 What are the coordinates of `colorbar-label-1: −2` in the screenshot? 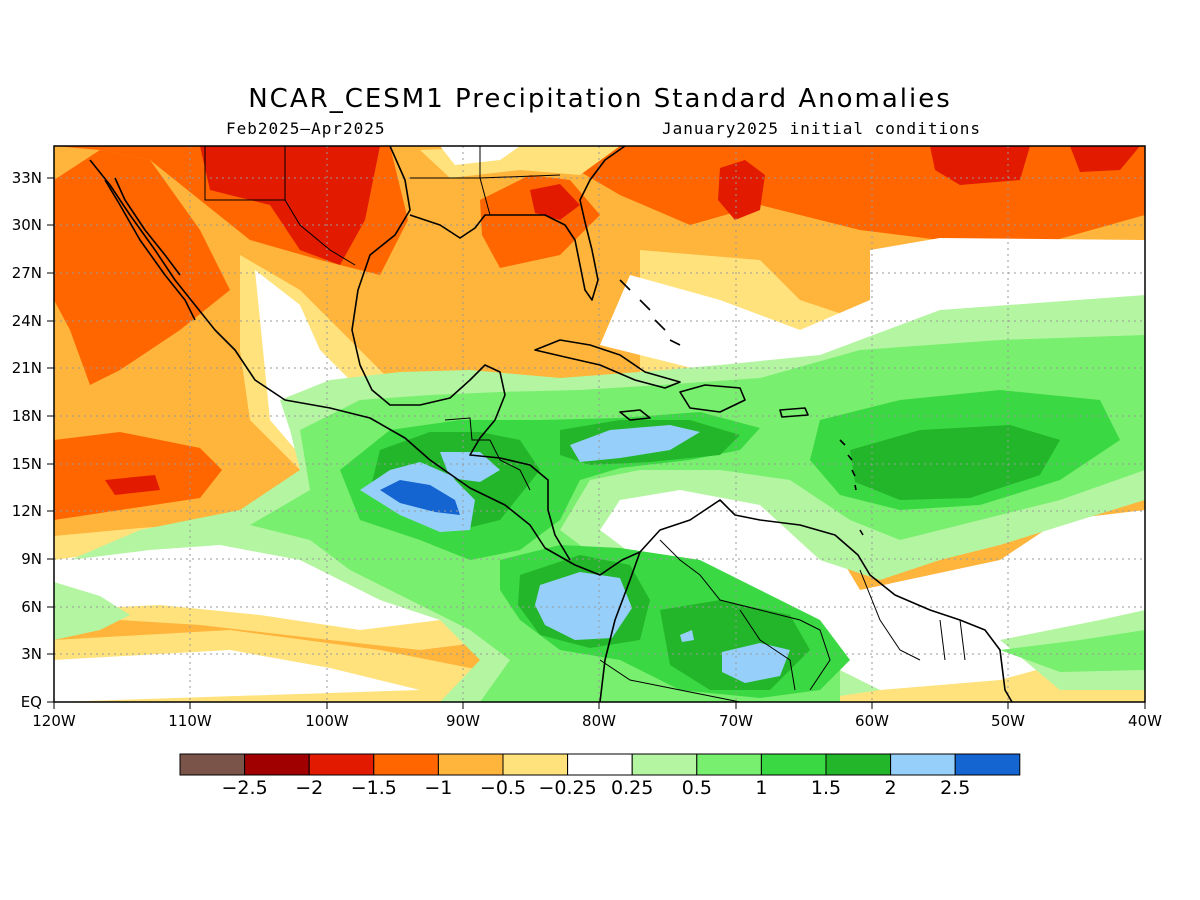 It's located at (309, 788).